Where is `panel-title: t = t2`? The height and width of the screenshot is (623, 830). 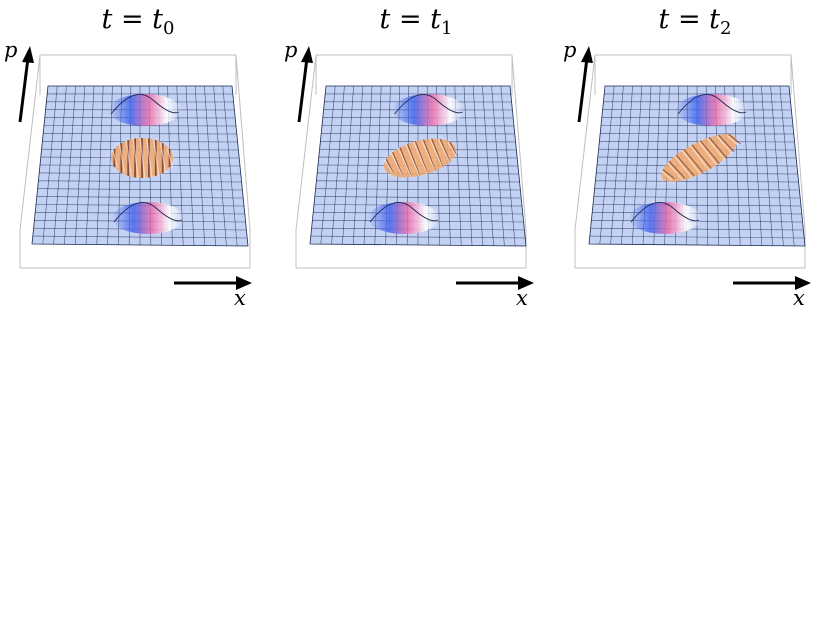
panel-title: t = t2 is located at coordinates (693, 21).